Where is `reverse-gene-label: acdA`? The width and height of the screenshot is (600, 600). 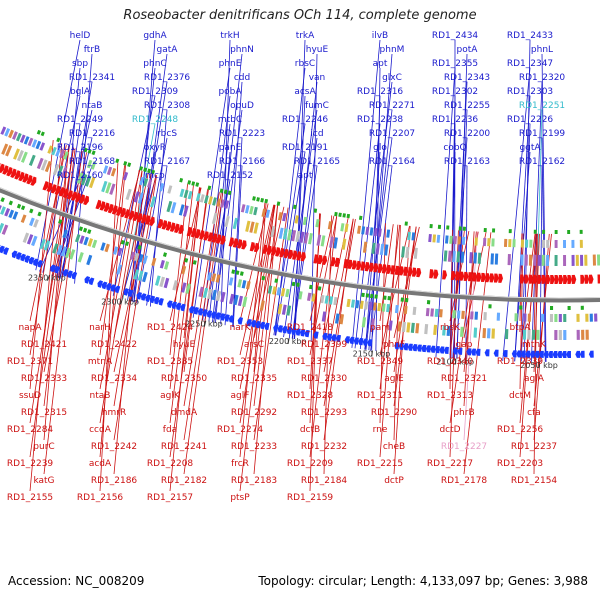 reverse-gene-label: acdA is located at coordinates (100, 464).